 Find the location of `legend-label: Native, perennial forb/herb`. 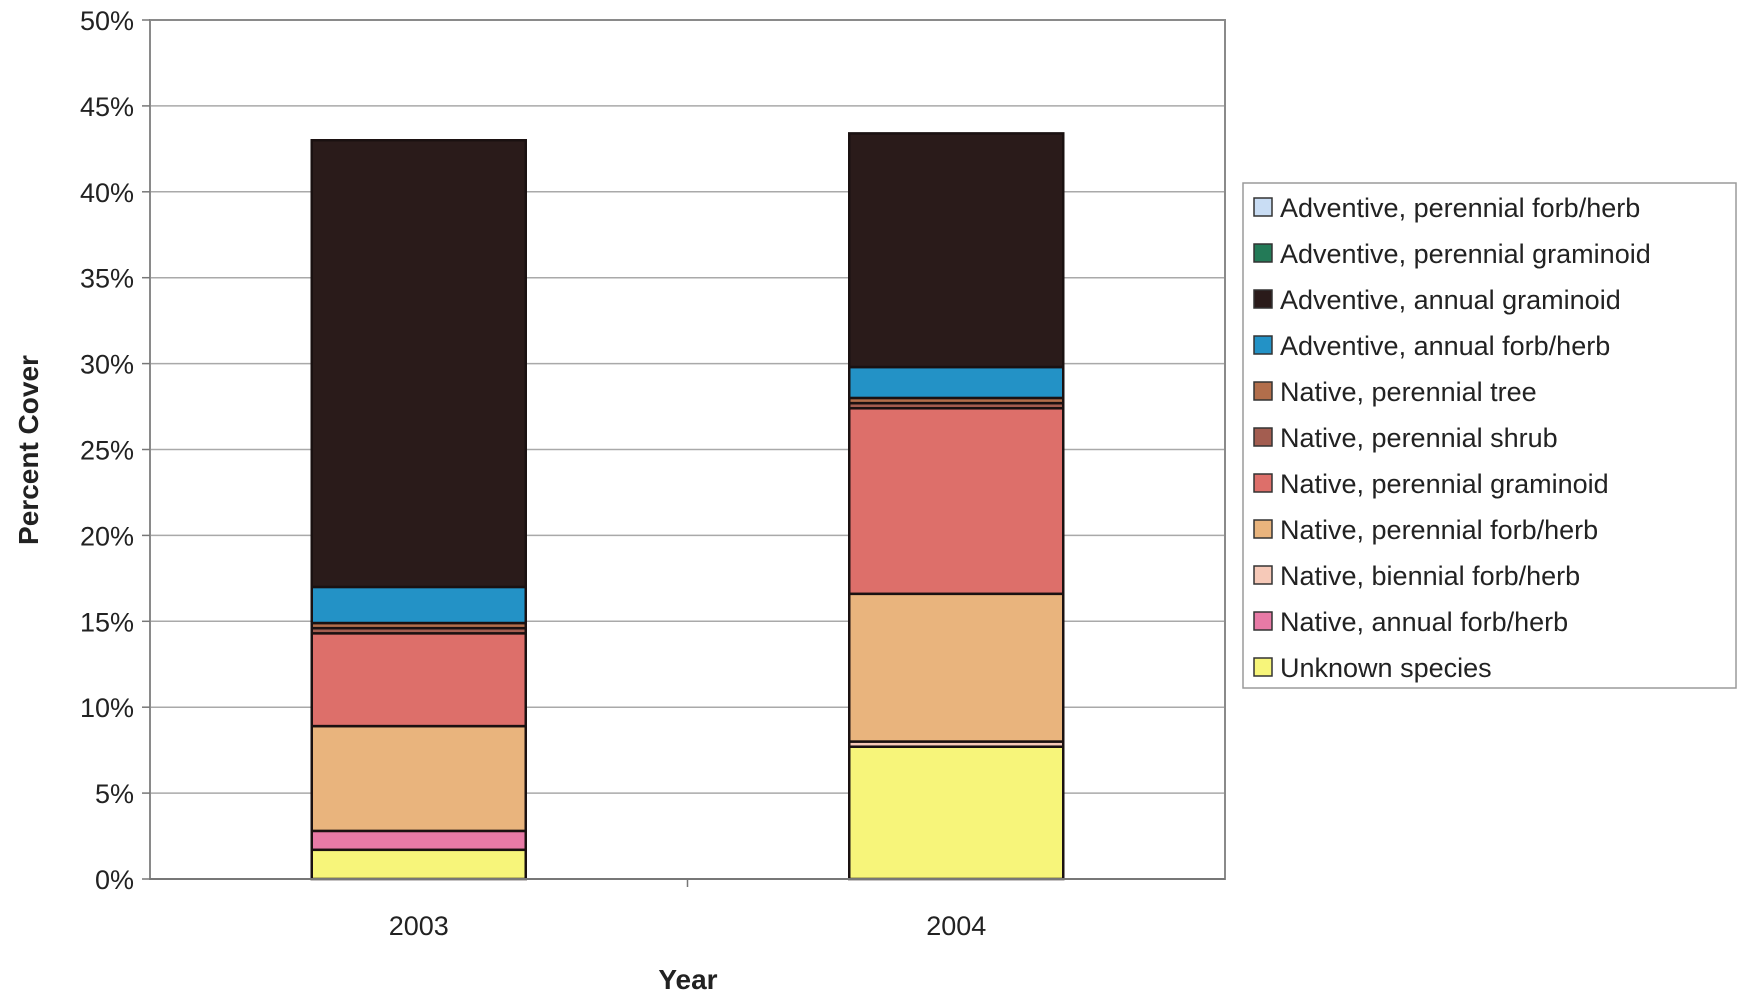

legend-label: Native, perennial forb/herb is located at coordinates (1439, 530).